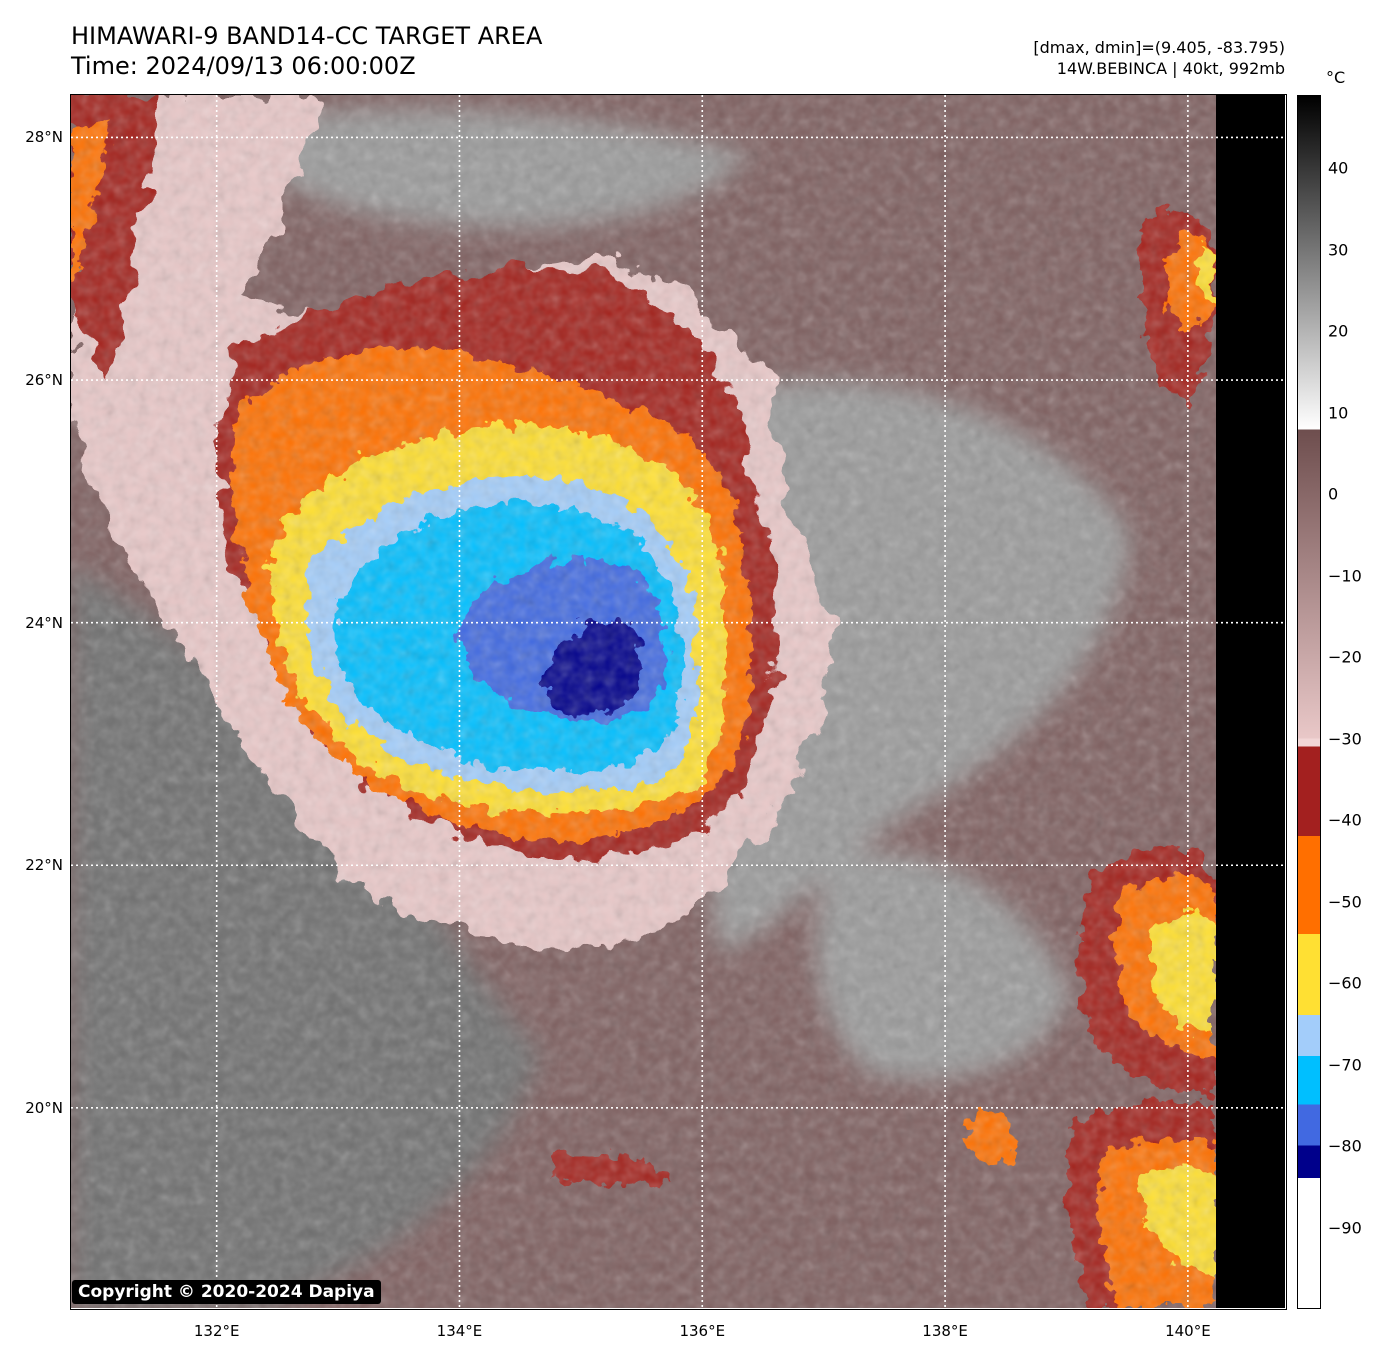 The height and width of the screenshot is (1359, 1390). Describe the element at coordinates (1345, 657) in the screenshot. I see `colorbar-label: −20` at that location.